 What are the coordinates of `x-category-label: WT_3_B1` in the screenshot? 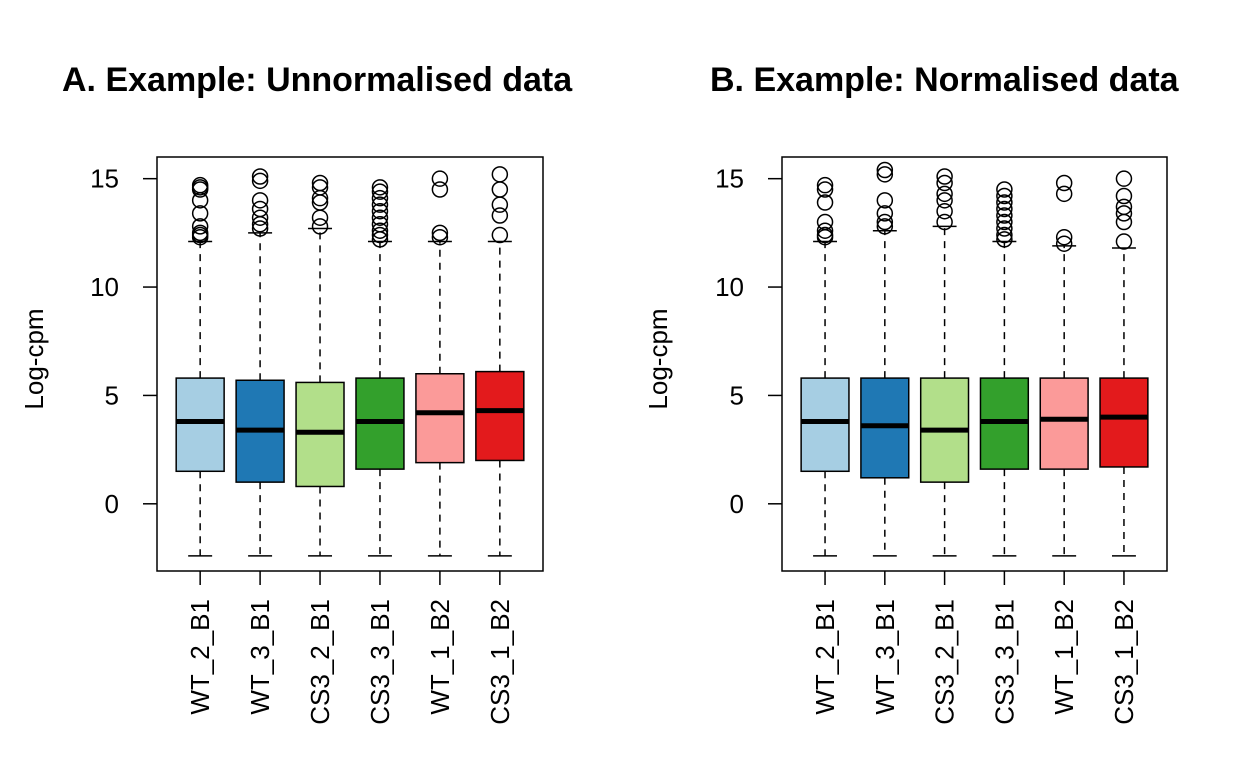 It's located at (885, 657).